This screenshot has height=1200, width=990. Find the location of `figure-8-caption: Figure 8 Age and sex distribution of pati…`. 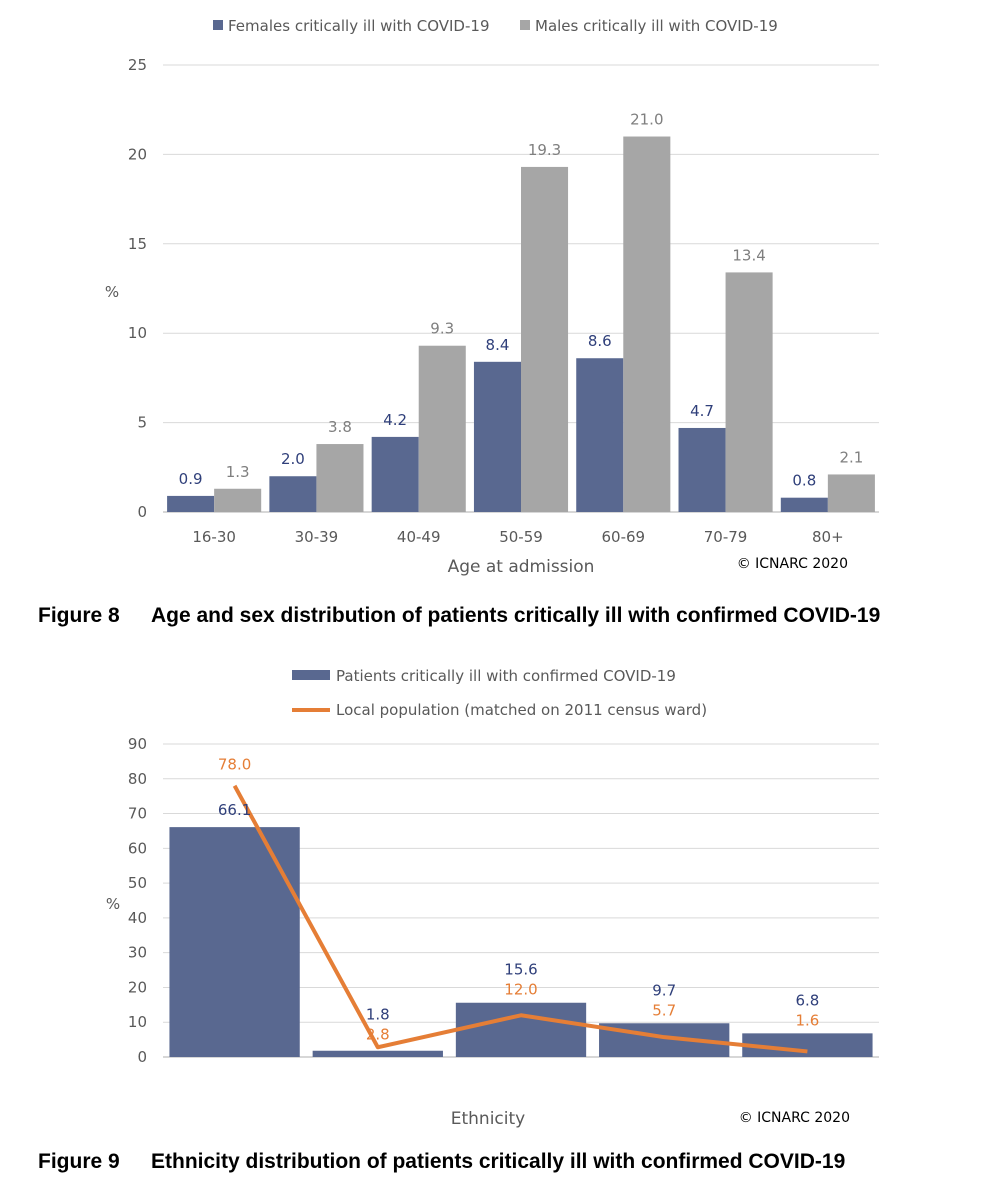

figure-8-caption: Figure 8 Age and sex distribution of pati… is located at coordinates (459, 616).